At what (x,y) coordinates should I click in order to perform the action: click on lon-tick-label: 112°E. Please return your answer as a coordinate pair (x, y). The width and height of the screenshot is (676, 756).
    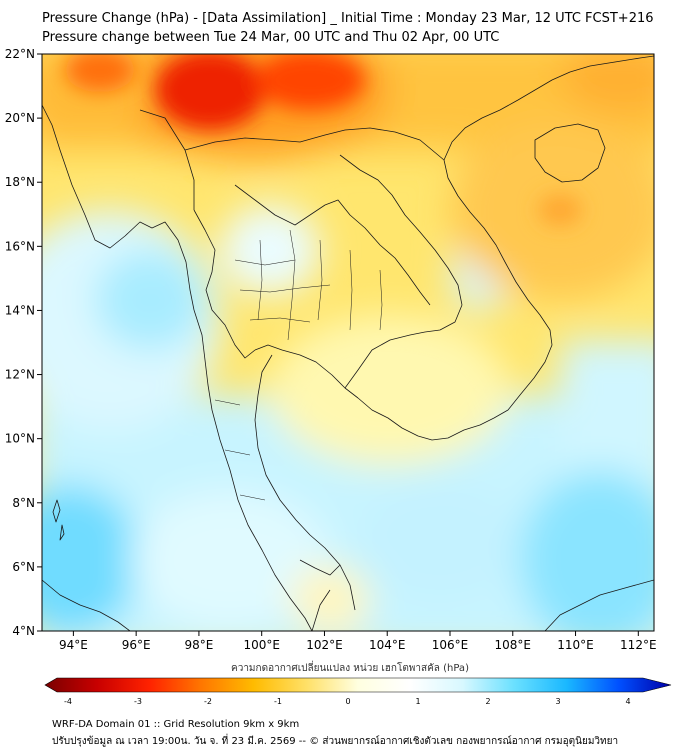
    Looking at the image, I should click on (638, 645).